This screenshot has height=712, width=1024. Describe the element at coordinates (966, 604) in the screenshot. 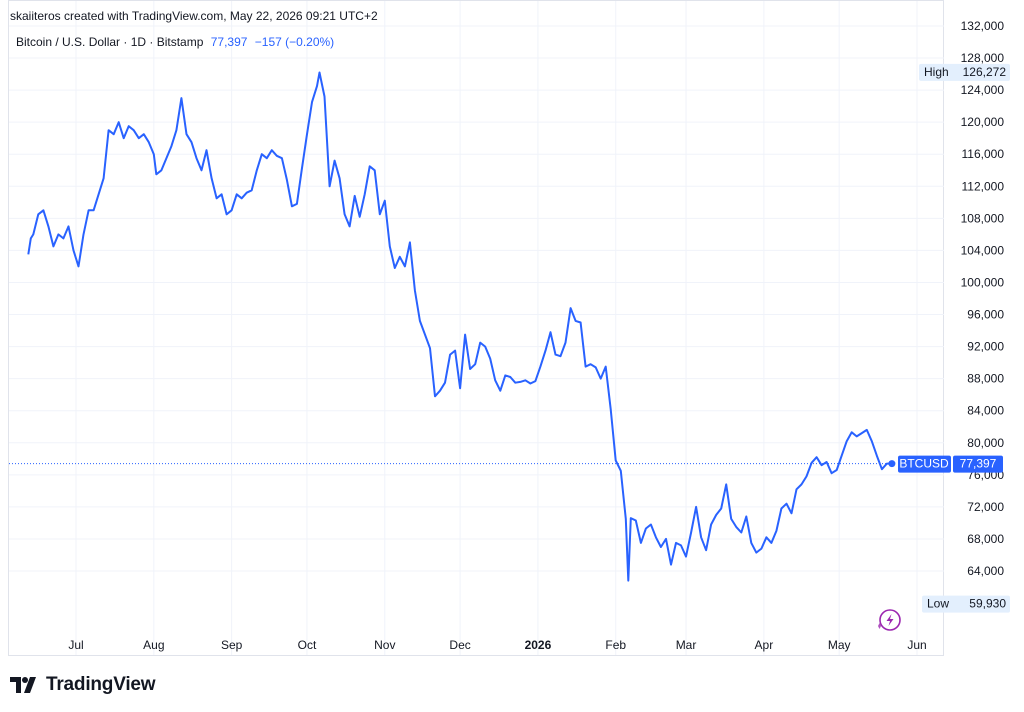

I see `low-badge` at that location.